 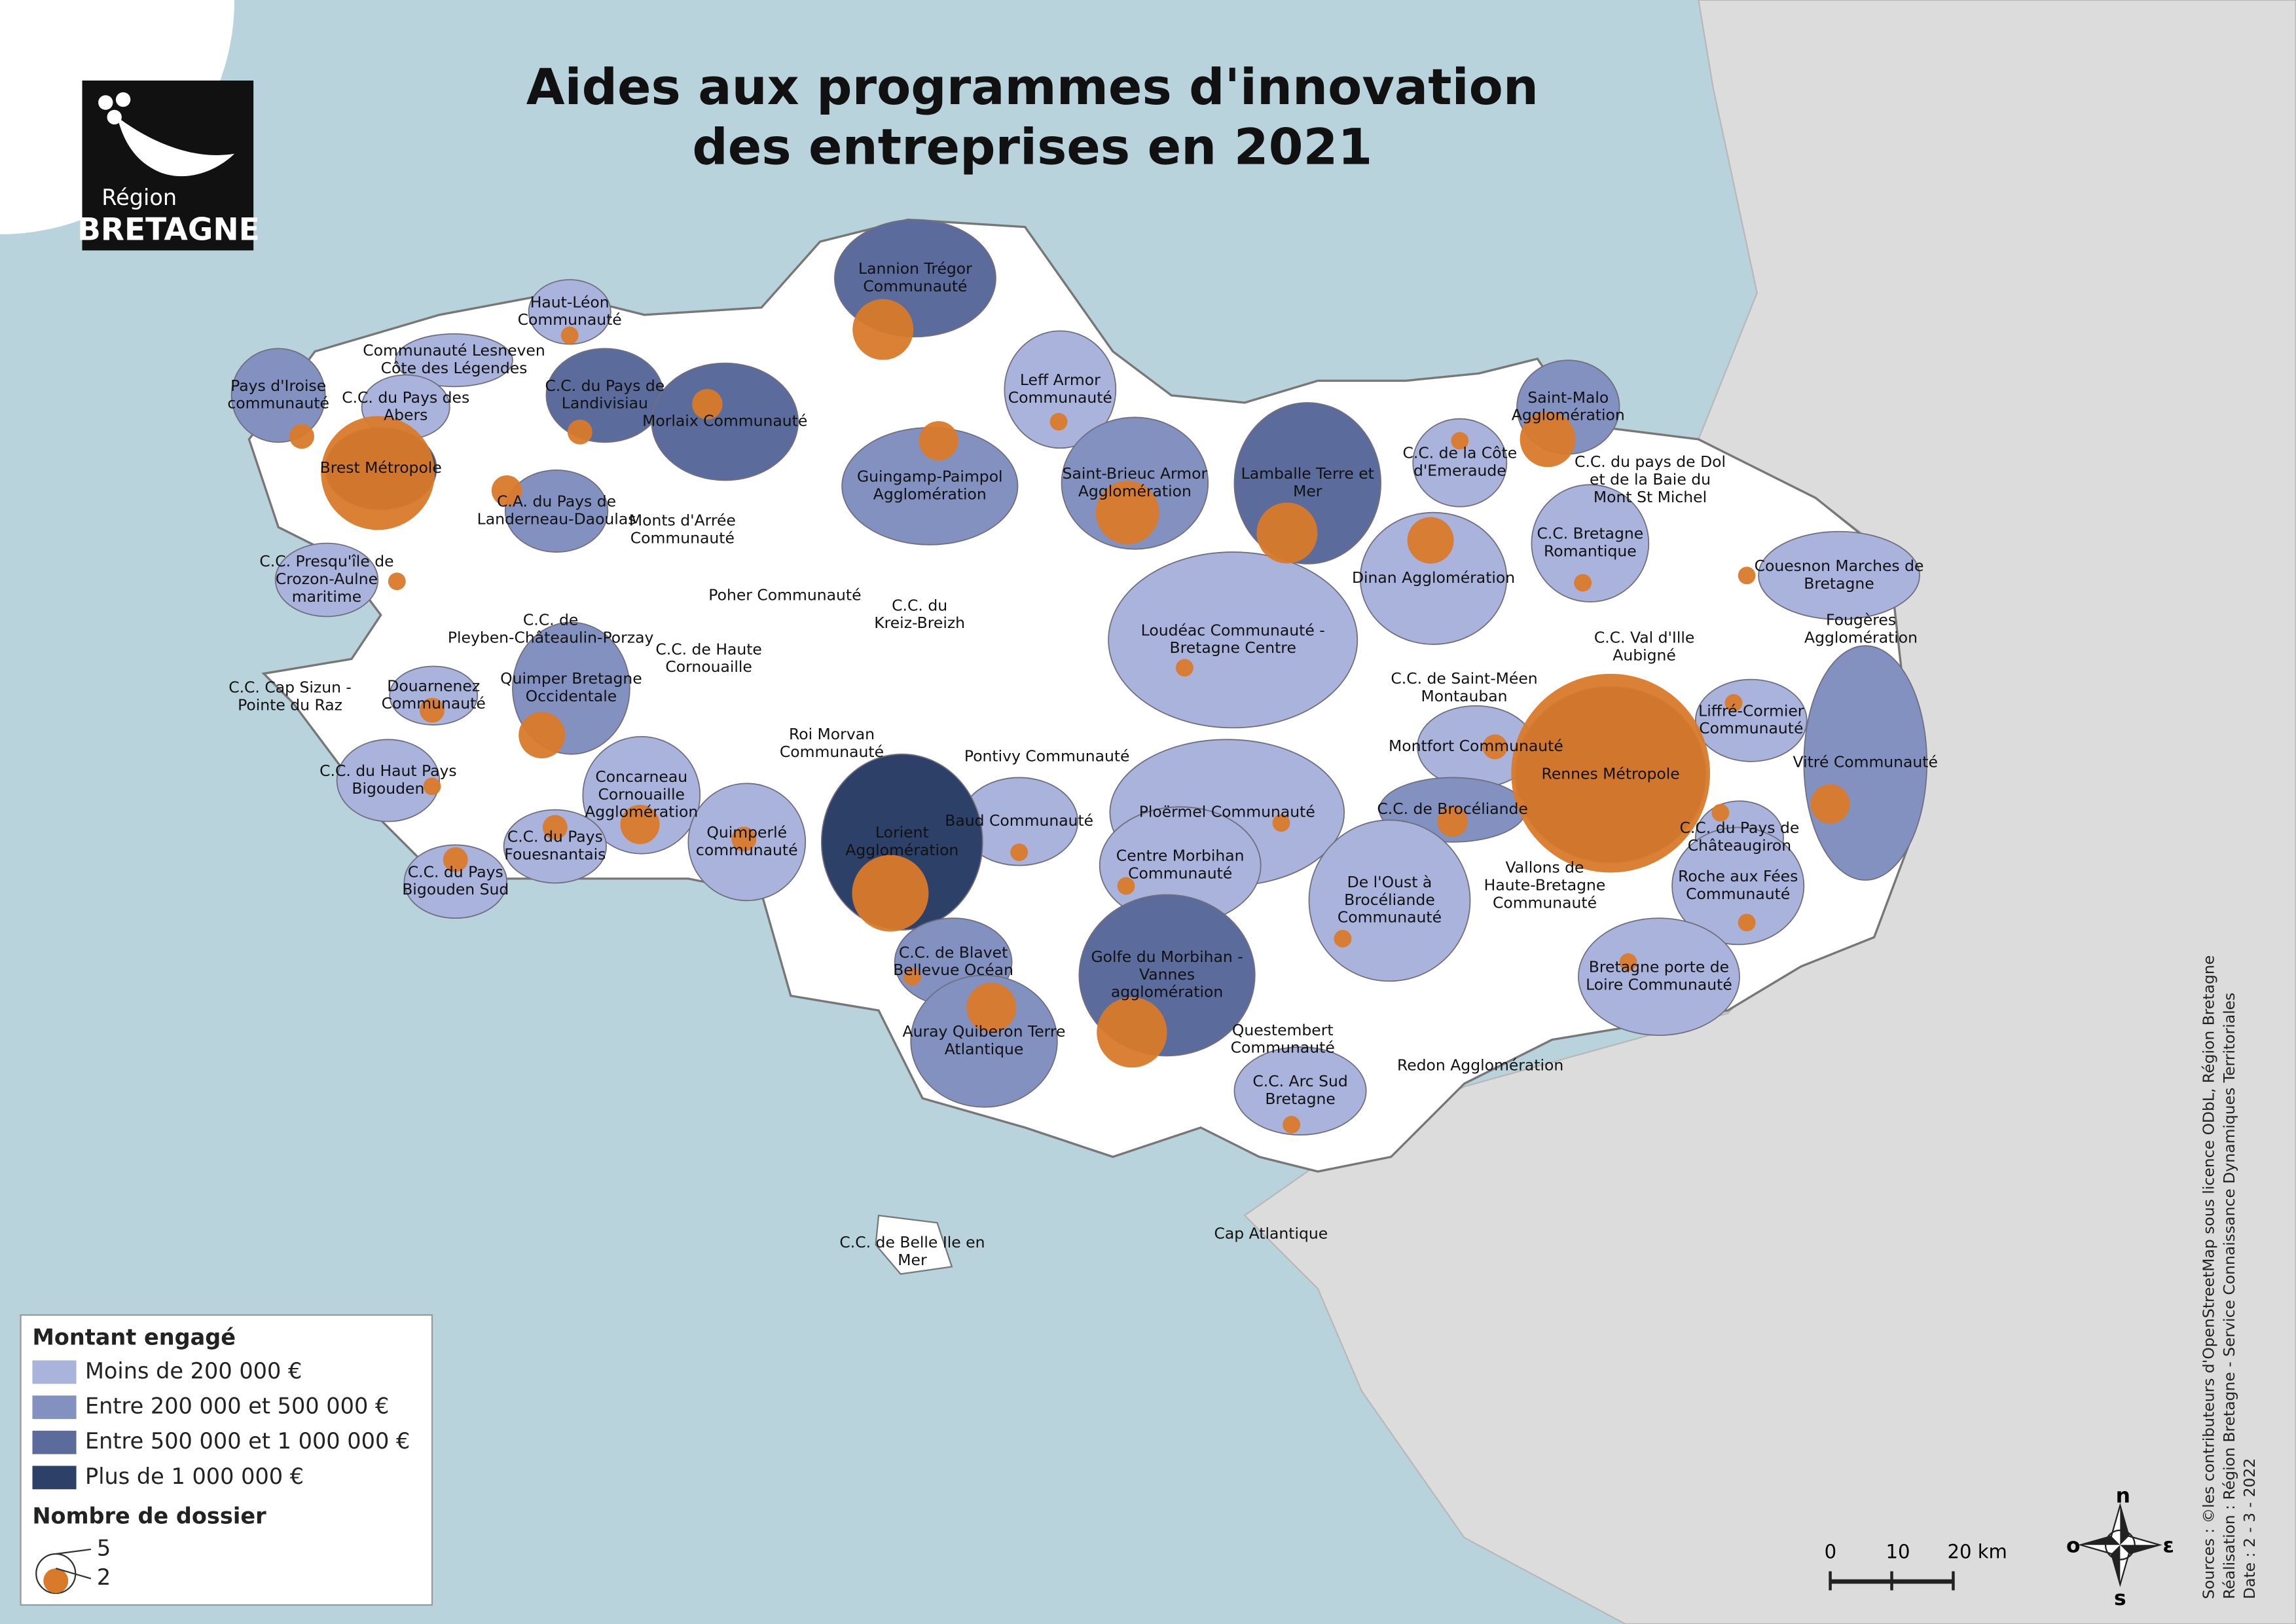 What do you see at coordinates (984, 1049) in the screenshot?
I see `territory-label: Atlantique` at bounding box center [984, 1049].